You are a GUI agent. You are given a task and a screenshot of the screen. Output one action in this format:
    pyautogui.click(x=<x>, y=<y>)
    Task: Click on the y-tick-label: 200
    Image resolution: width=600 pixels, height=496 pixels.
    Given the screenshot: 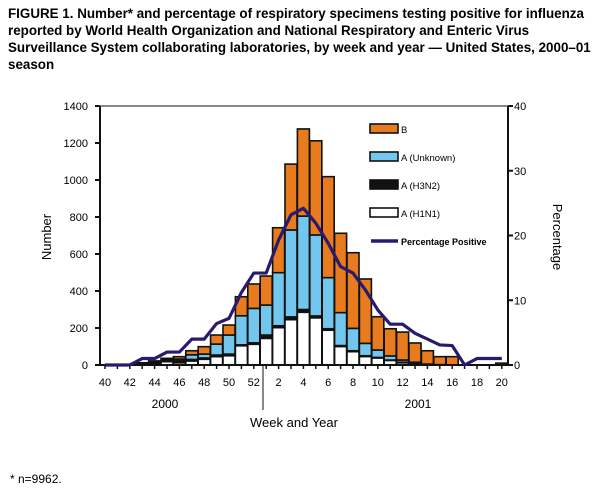 What is the action you would take?
    pyautogui.click(x=79, y=329)
    